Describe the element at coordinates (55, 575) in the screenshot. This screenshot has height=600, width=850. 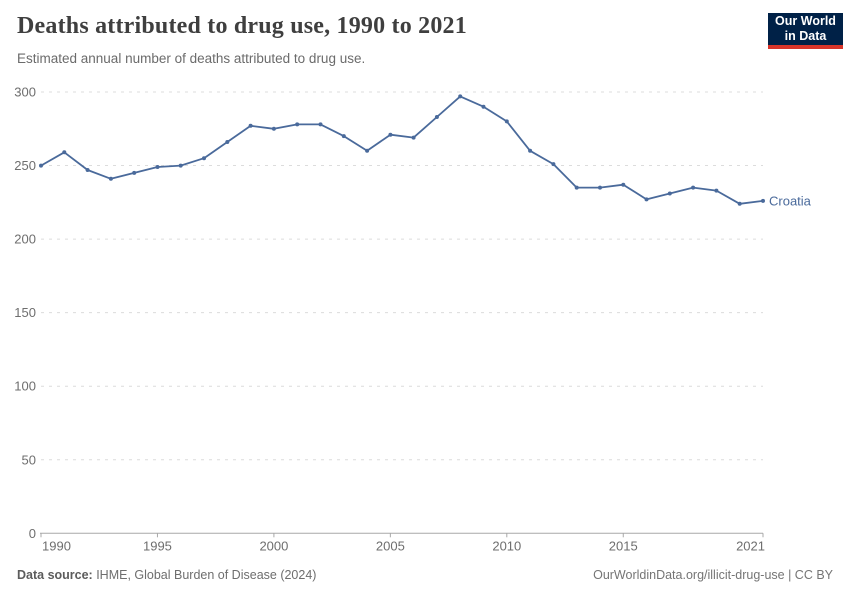
I see `data-source-label: Data source:` at that location.